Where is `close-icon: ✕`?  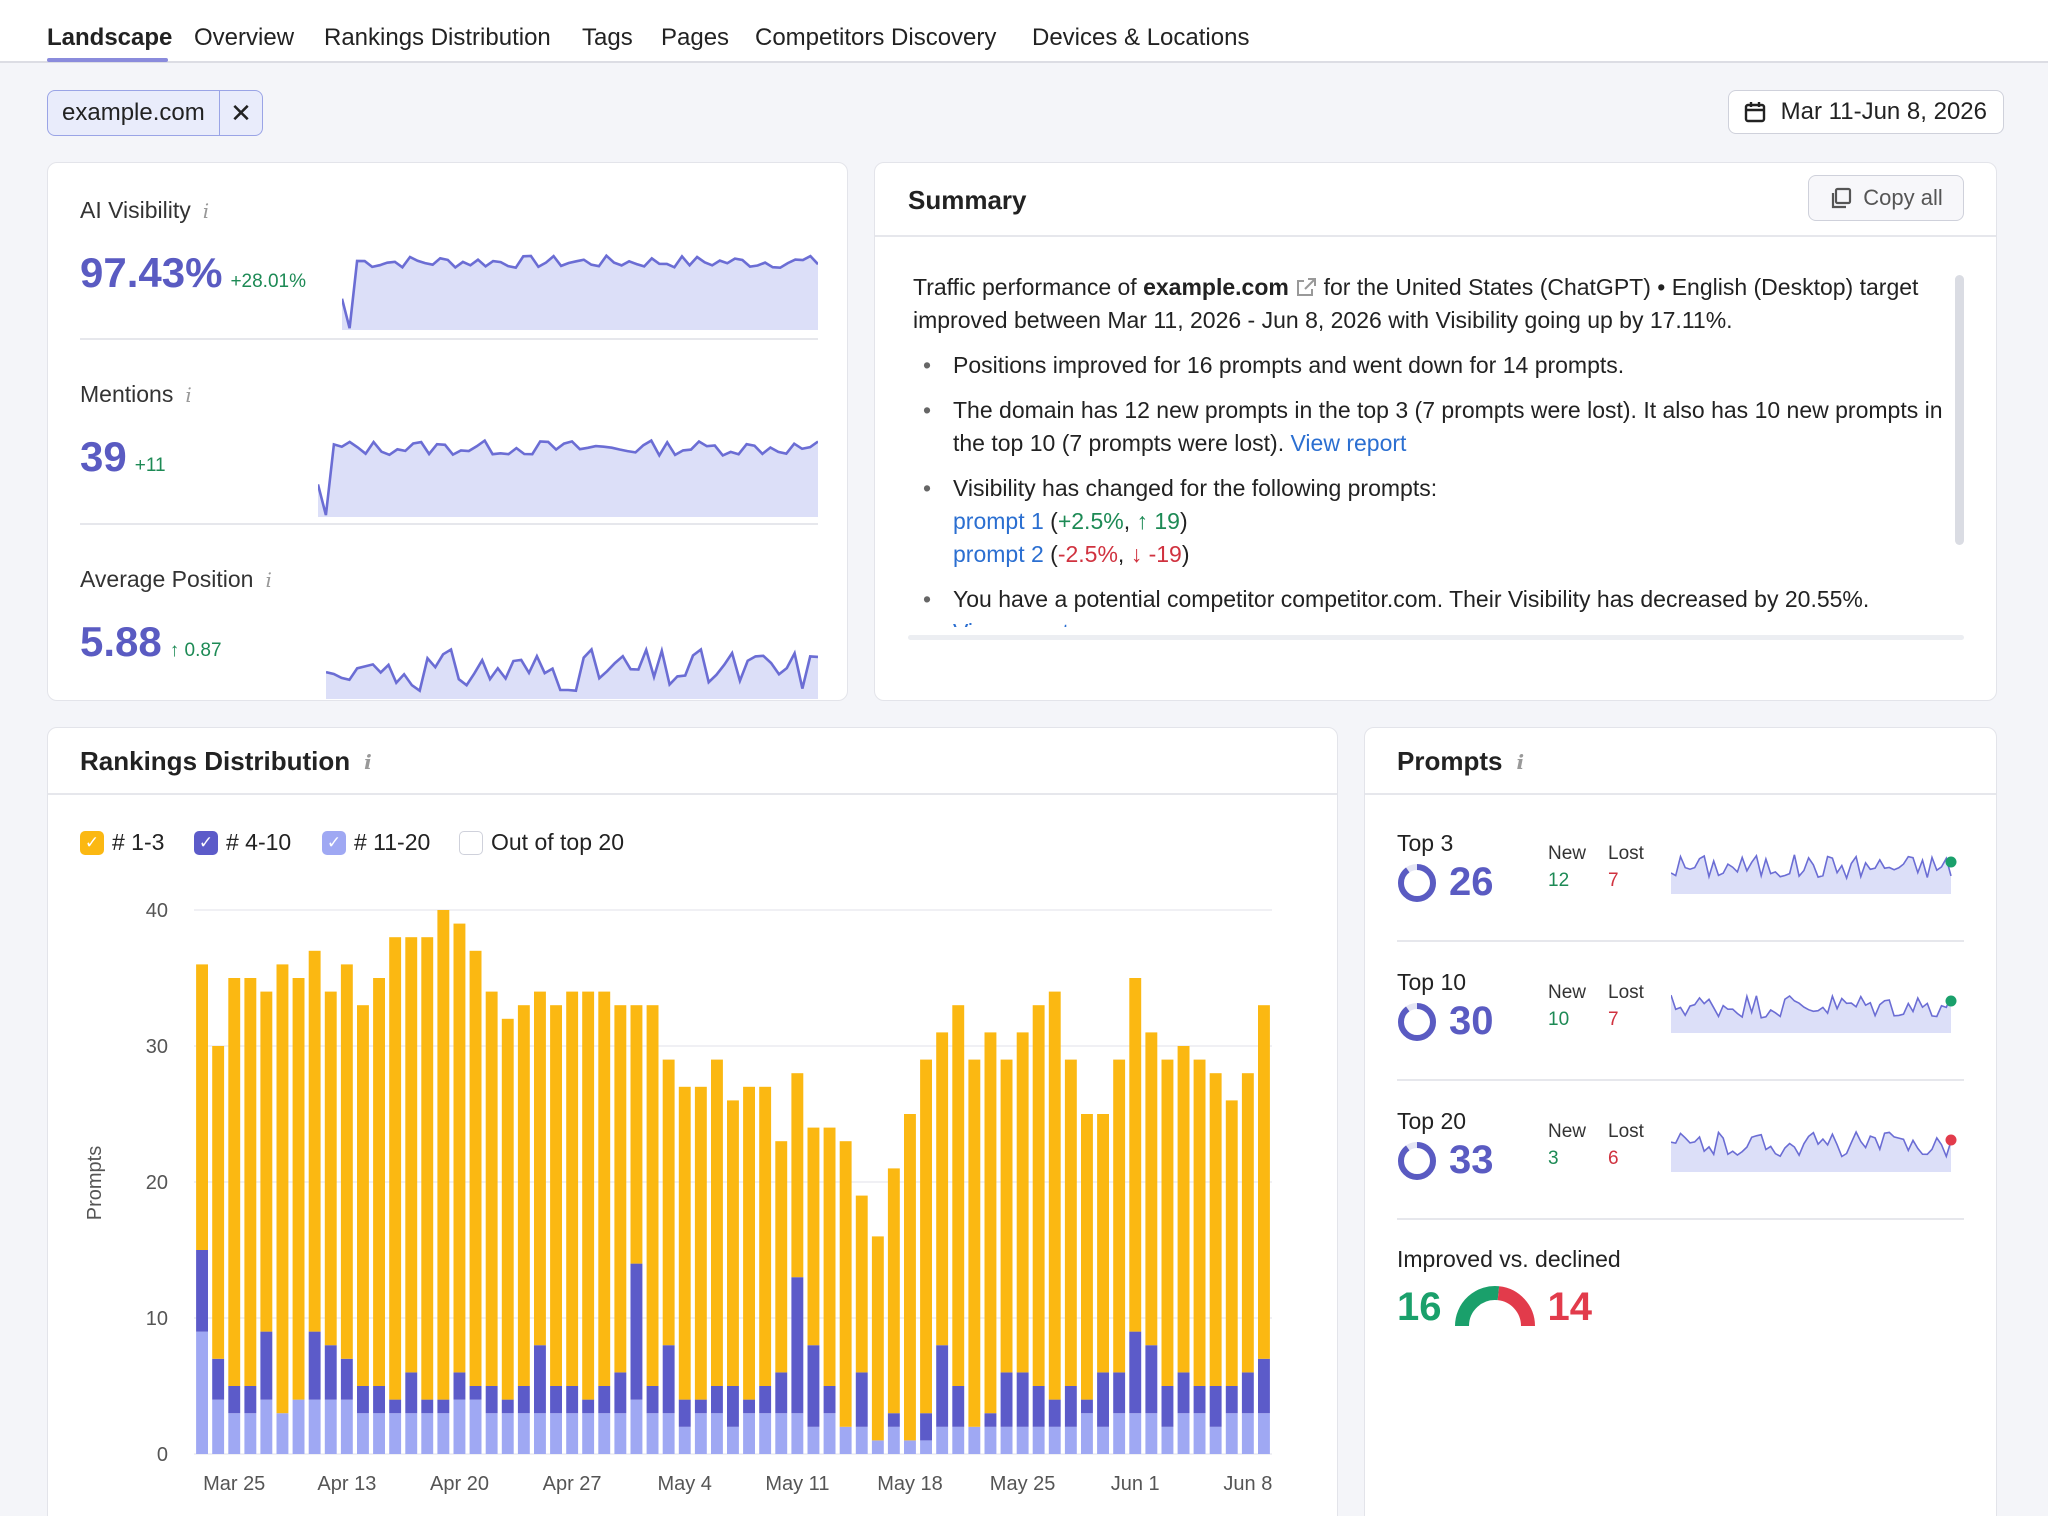 close-icon: ✕ is located at coordinates (241, 112).